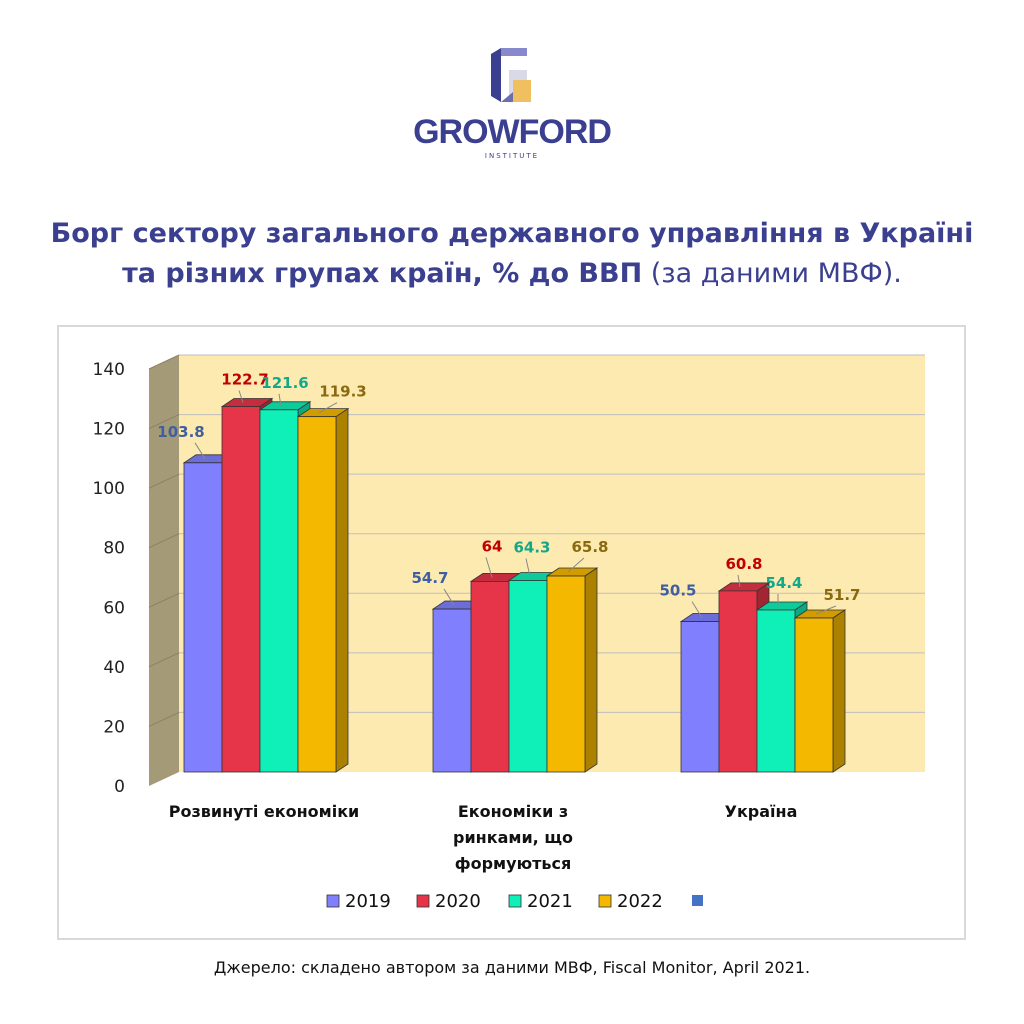 This screenshot has height=1024, width=1024. I want to click on data-label: 65.8, so click(589, 547).